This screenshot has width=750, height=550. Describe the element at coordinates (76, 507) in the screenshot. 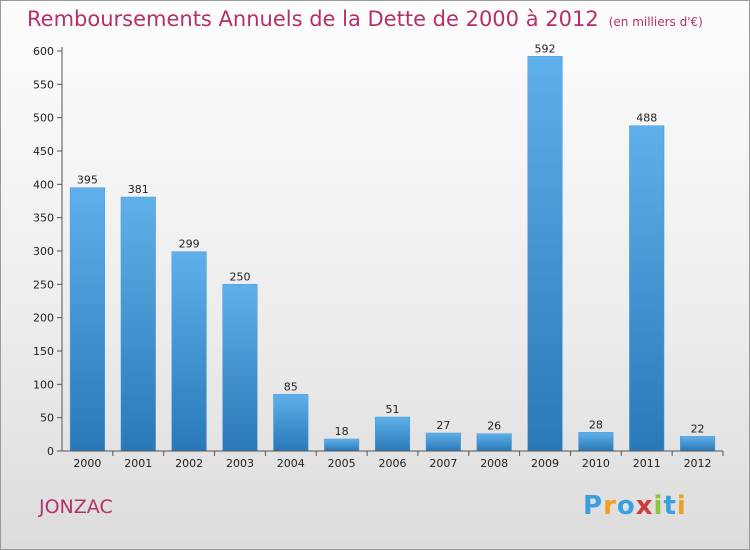

I see `commune-name: JONZAC` at that location.